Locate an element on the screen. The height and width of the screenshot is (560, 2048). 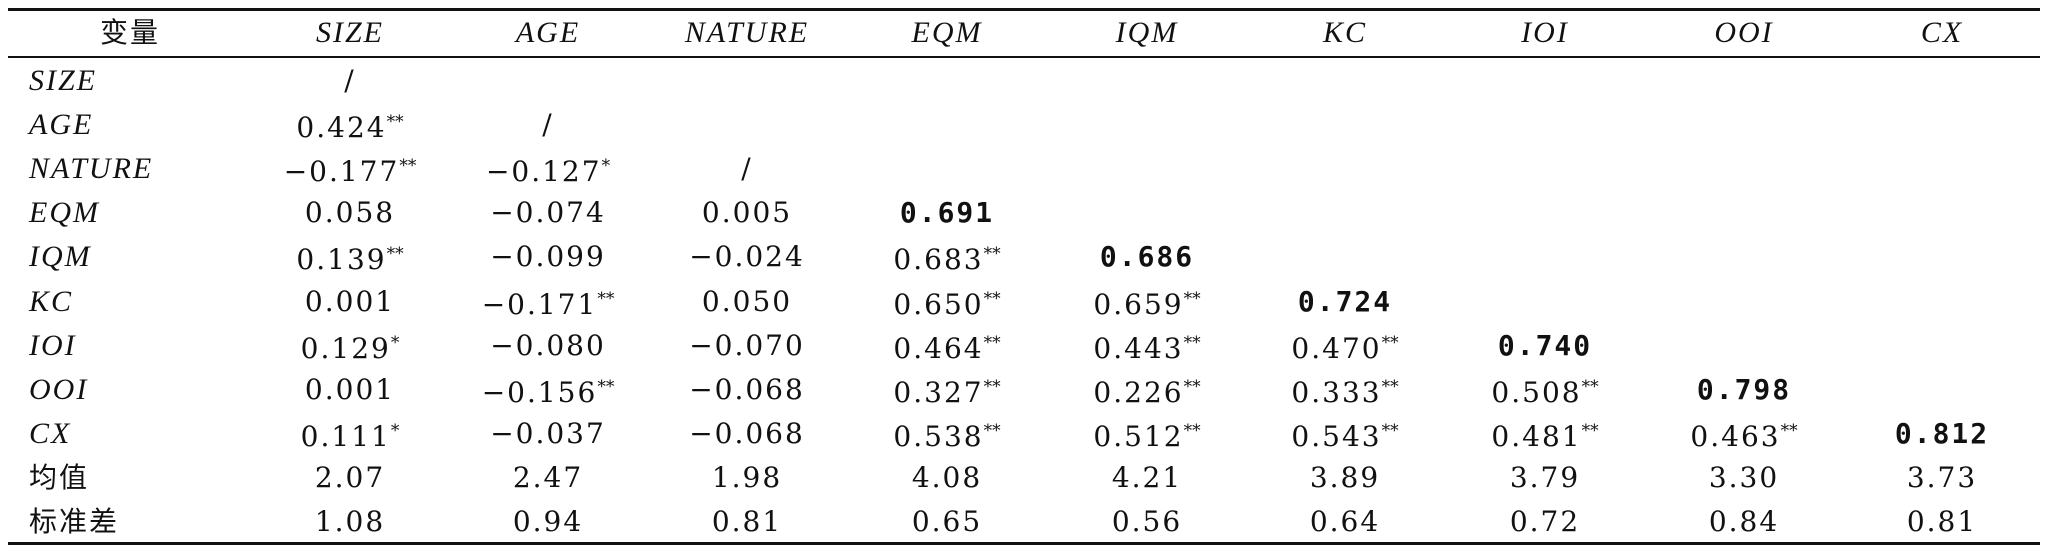
cell-value: 0.058 is located at coordinates (350, 213).